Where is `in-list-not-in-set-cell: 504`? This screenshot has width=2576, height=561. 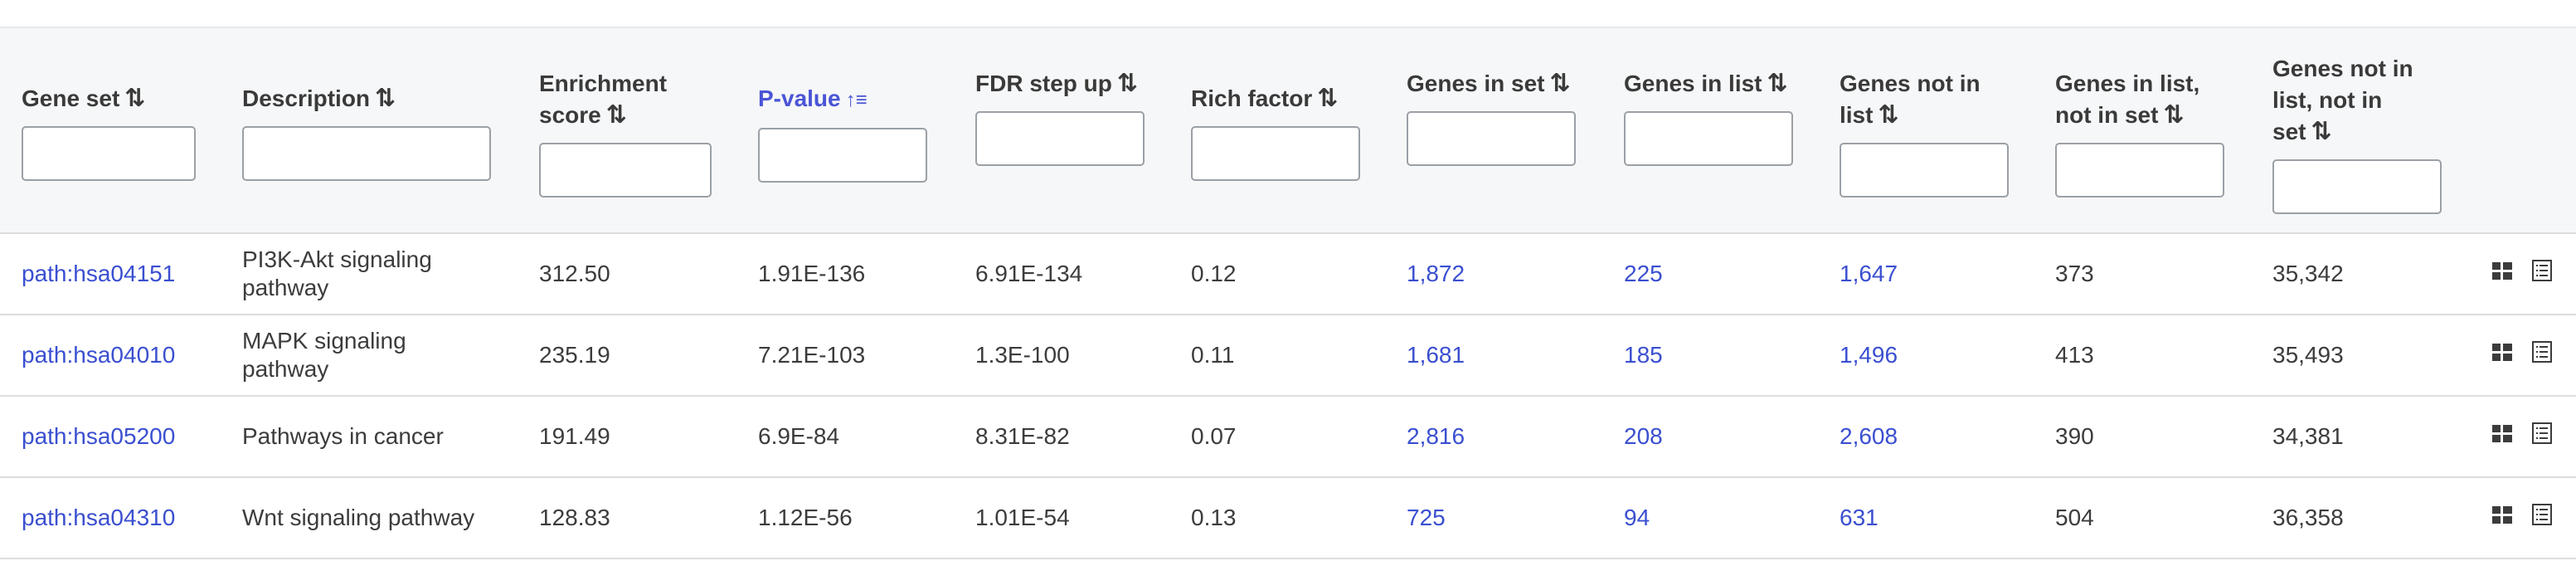
in-list-not-in-set-cell: 504 is located at coordinates (2142, 518).